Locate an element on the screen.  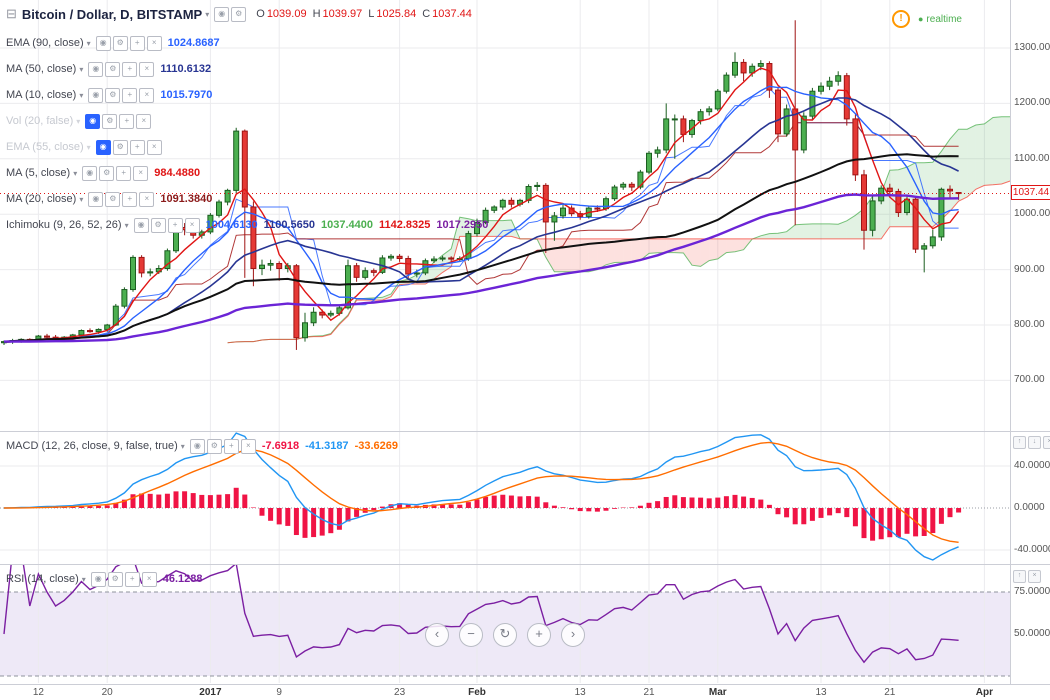
macd-tick-label: 0.0000 is located at coordinates (1029, 507).